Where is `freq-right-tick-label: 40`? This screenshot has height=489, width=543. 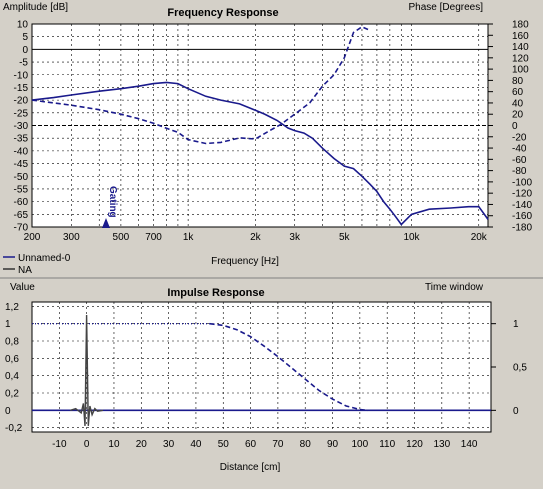
freq-right-tick-label: 40 is located at coordinates (518, 103).